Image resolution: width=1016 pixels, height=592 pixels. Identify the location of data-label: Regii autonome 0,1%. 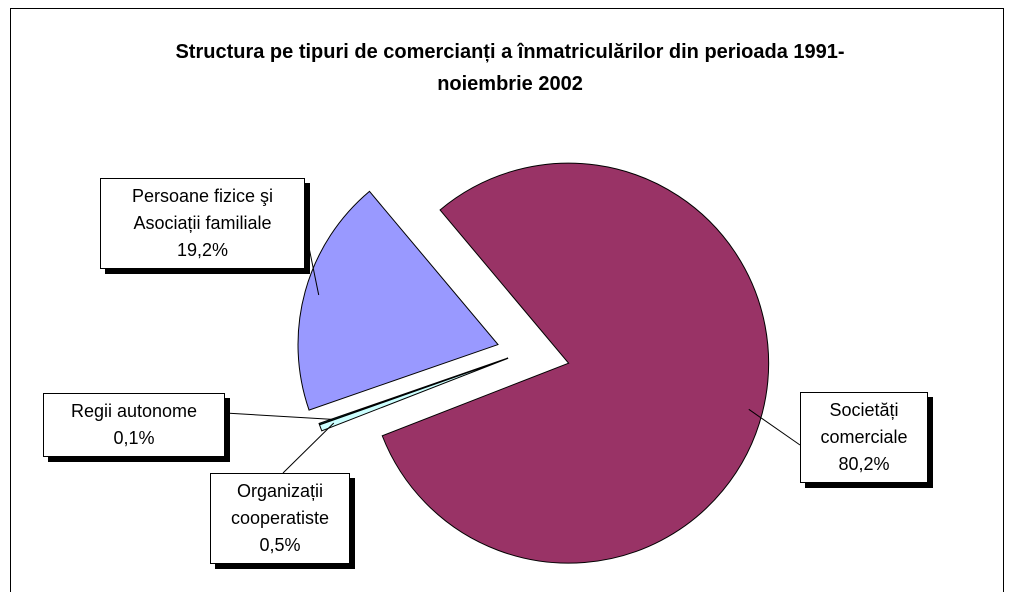
(134, 425).